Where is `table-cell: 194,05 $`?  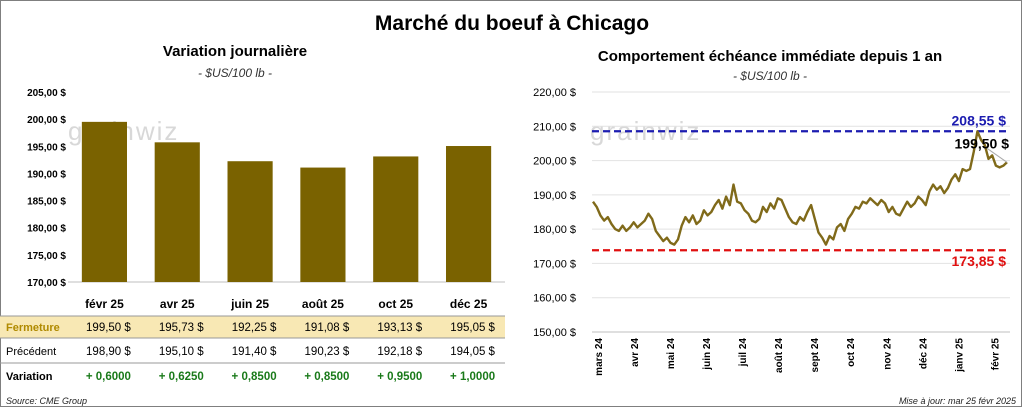 table-cell: 194,05 $ is located at coordinates (472, 352).